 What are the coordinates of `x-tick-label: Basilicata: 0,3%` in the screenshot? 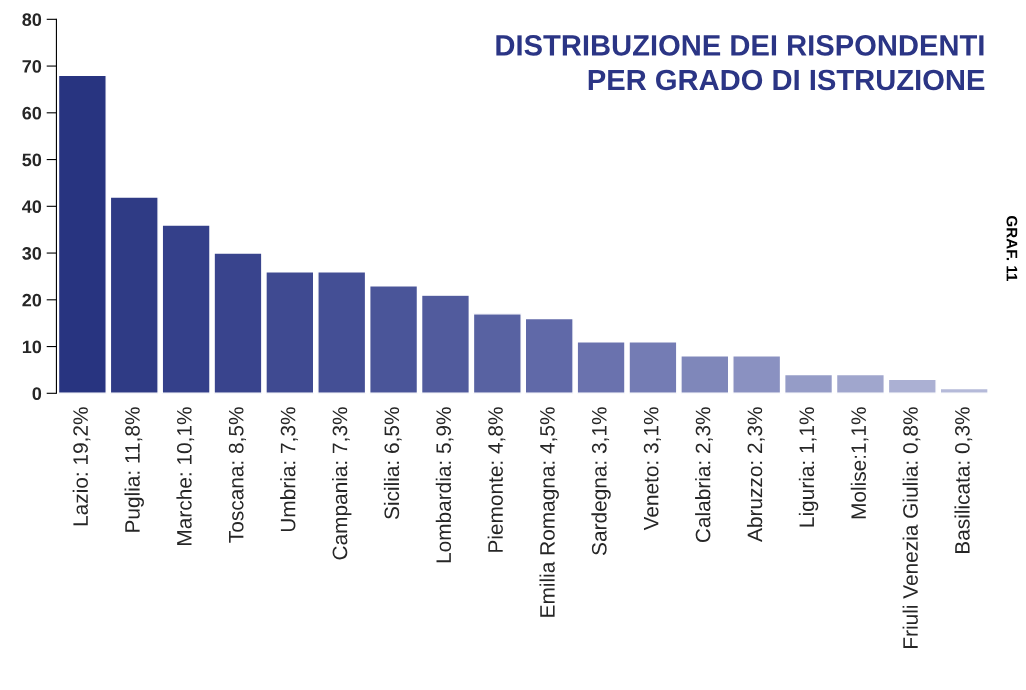 It's located at (963, 480).